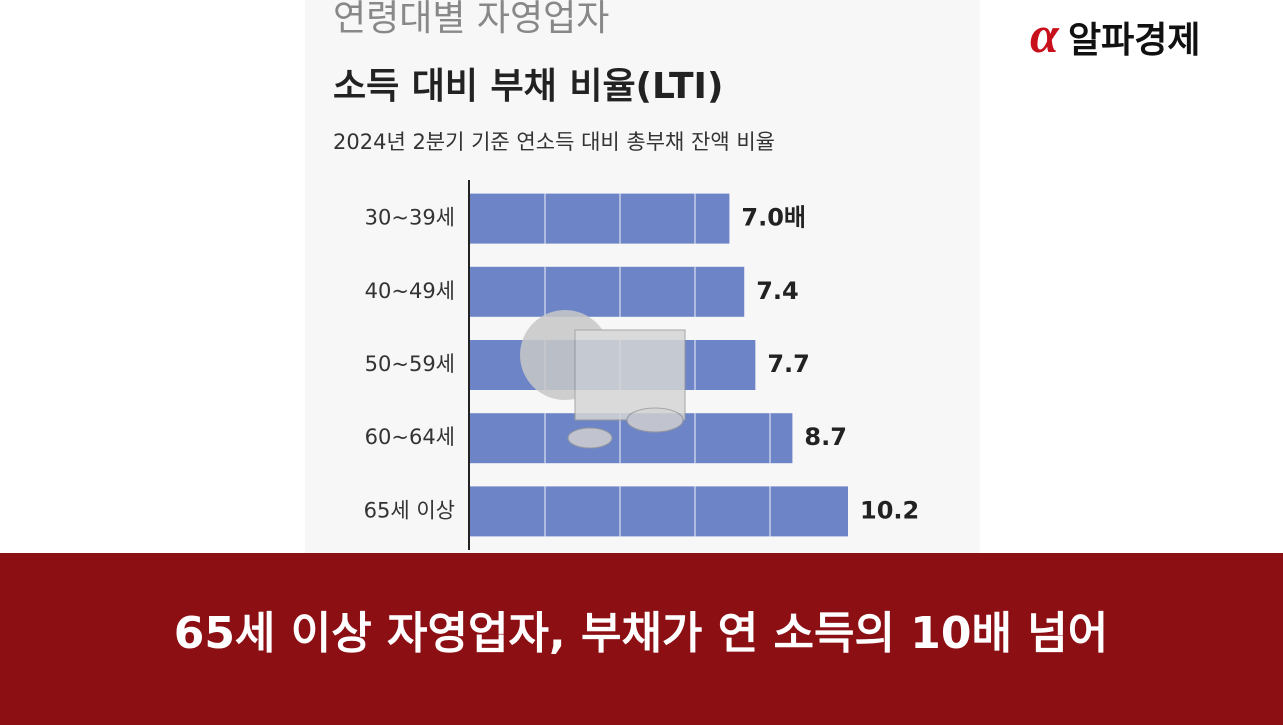 This screenshot has height=725, width=1283. What do you see at coordinates (788, 364) in the screenshot?
I see `value-label: 7.7` at bounding box center [788, 364].